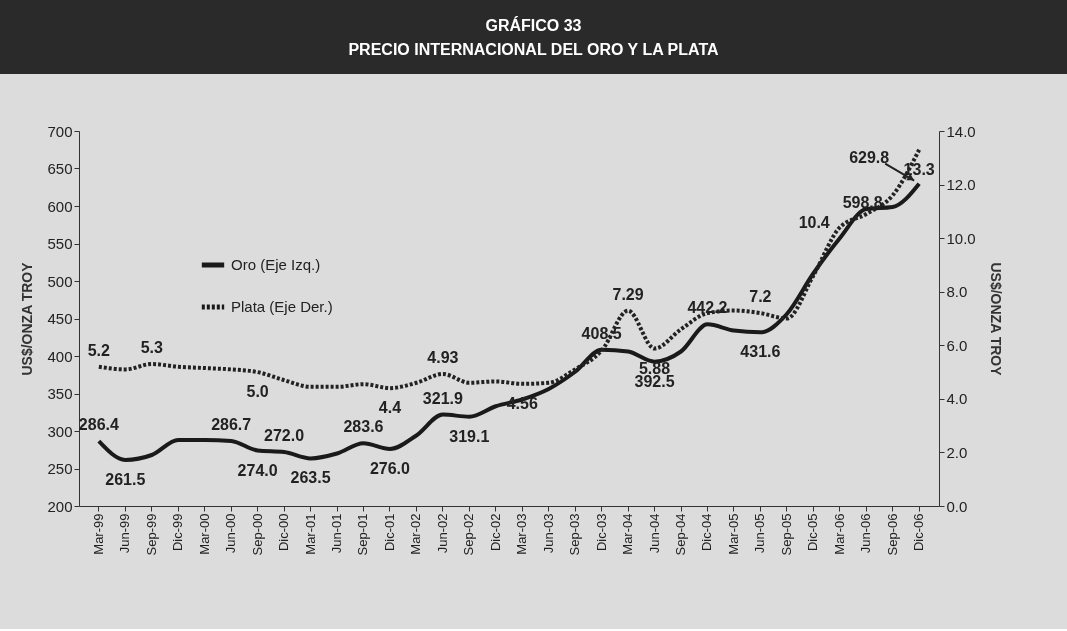 The image size is (1067, 631). Describe the element at coordinates (961, 131) in the screenshot. I see `y2-tick-label: 14.0` at that location.